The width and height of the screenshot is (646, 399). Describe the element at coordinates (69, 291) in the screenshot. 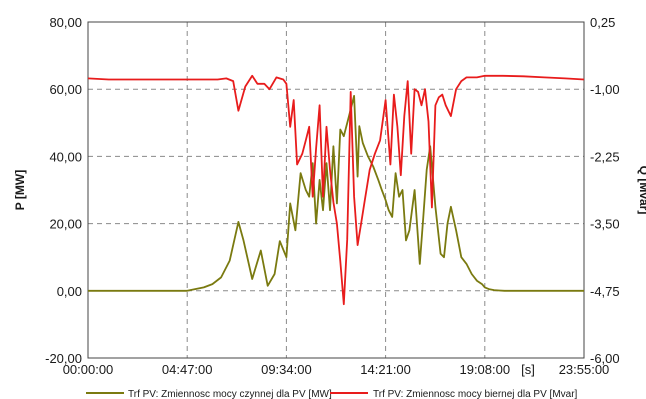

I see `left-tick-label: 0,00` at that location.